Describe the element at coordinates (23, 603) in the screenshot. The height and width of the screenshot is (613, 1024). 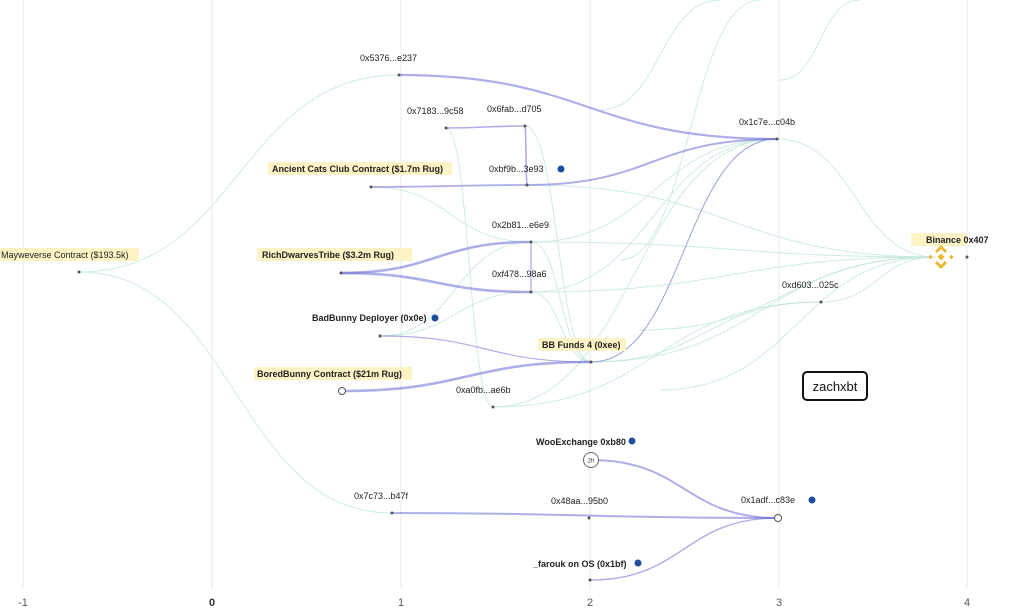
I see `axis-tick-label: -1` at that location.